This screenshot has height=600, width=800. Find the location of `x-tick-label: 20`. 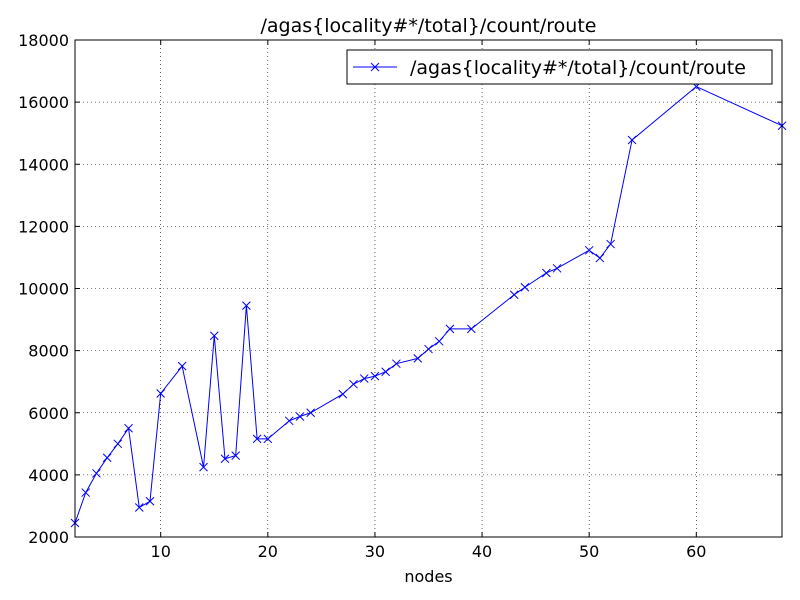

x-tick-label: 20 is located at coordinates (268, 551).